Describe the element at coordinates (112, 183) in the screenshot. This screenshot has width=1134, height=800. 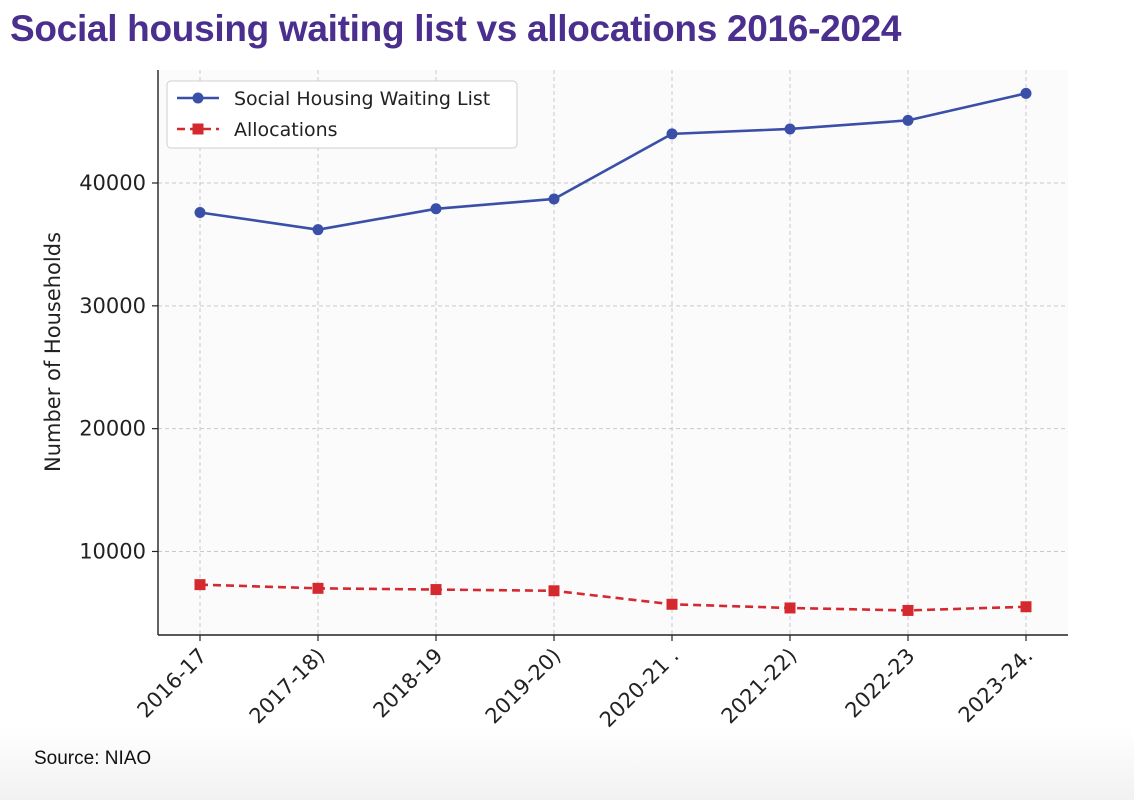
I see `y-tick-label: 40000` at that location.